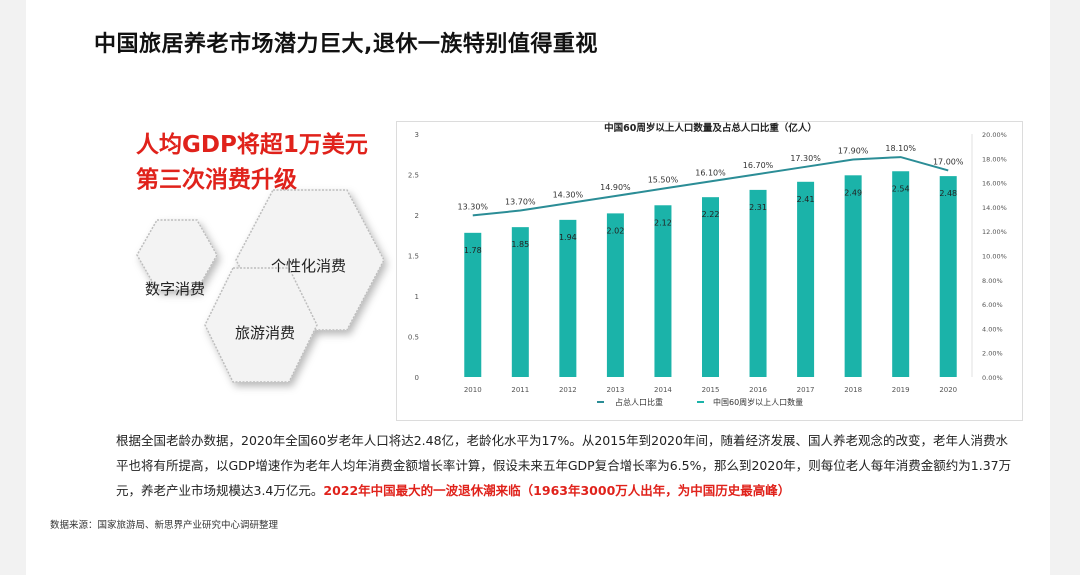  I want to click on line-value-label: 18.10%, so click(900, 148).